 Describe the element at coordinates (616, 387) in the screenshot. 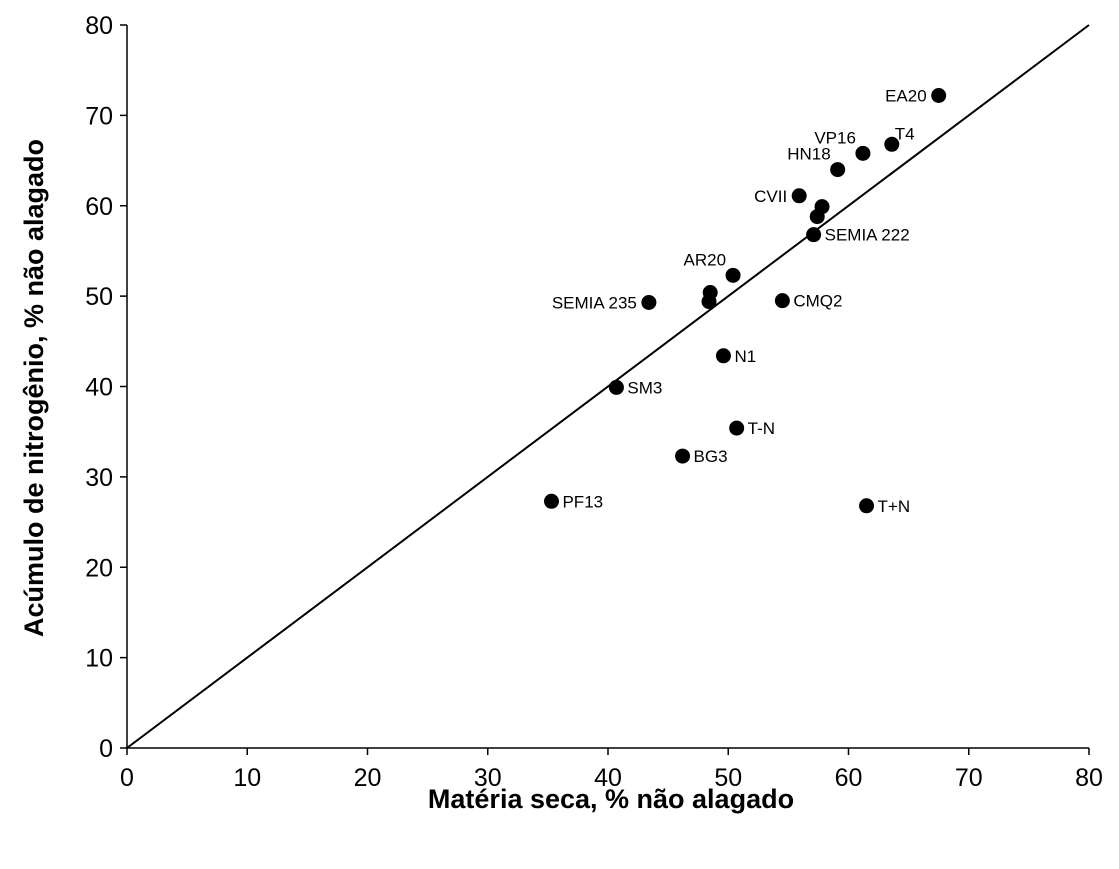

I see `data-point-sm3` at that location.